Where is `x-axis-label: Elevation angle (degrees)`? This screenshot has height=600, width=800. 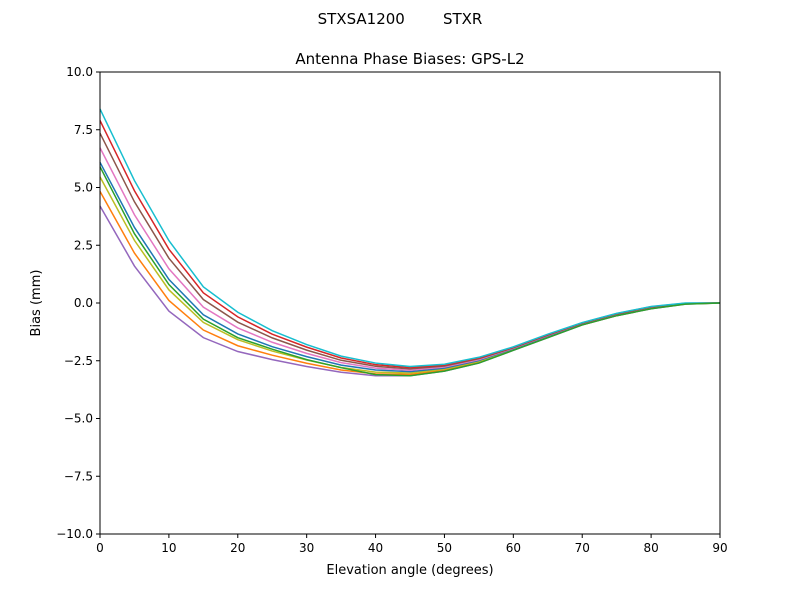
x-axis-label: Elevation angle (degrees) is located at coordinates (409, 570).